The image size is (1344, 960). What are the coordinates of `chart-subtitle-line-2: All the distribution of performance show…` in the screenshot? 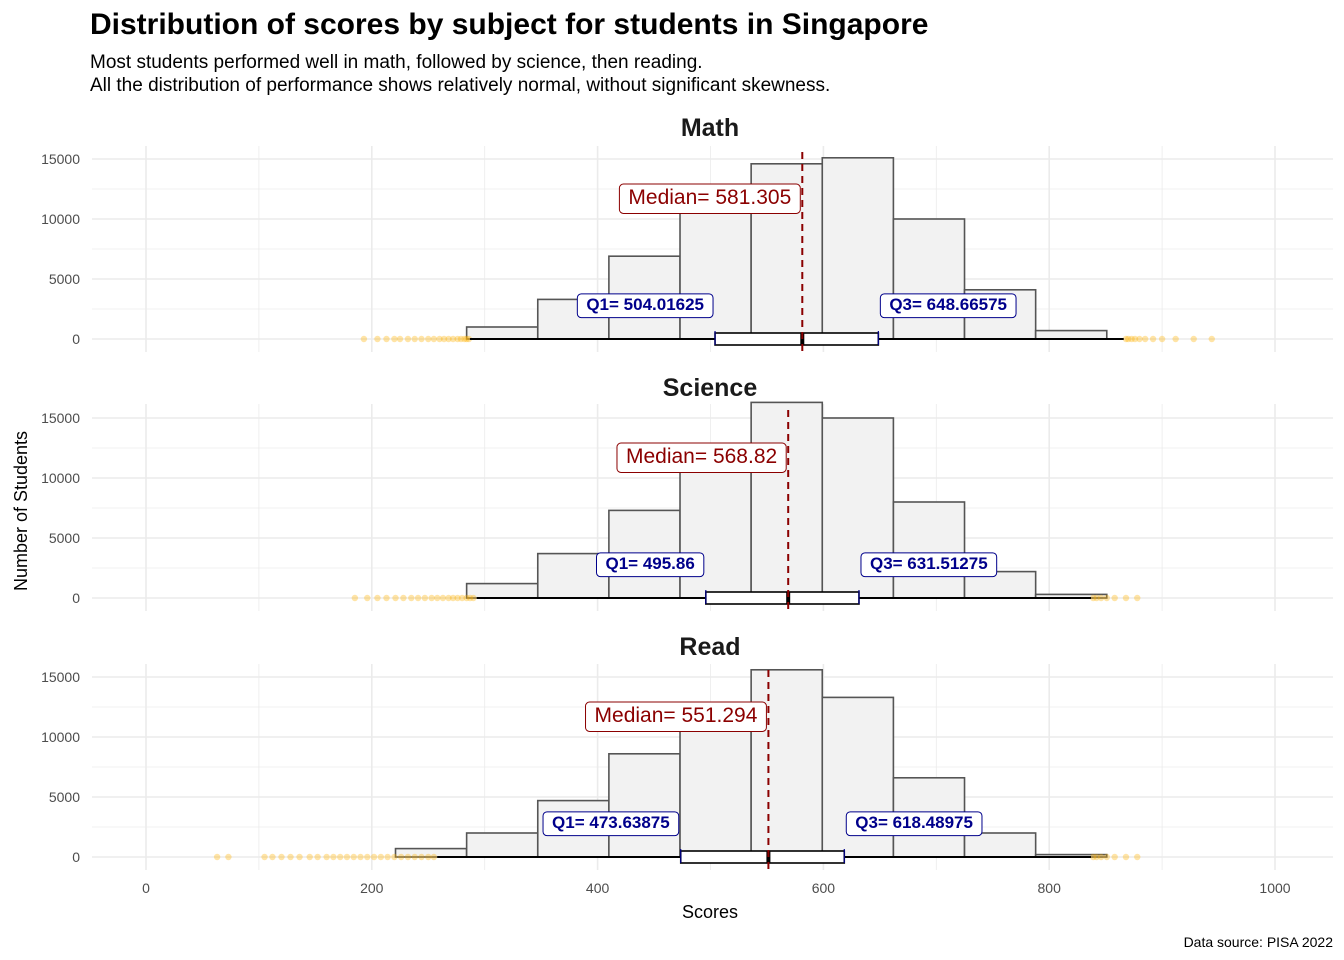 It's located at (460, 85).